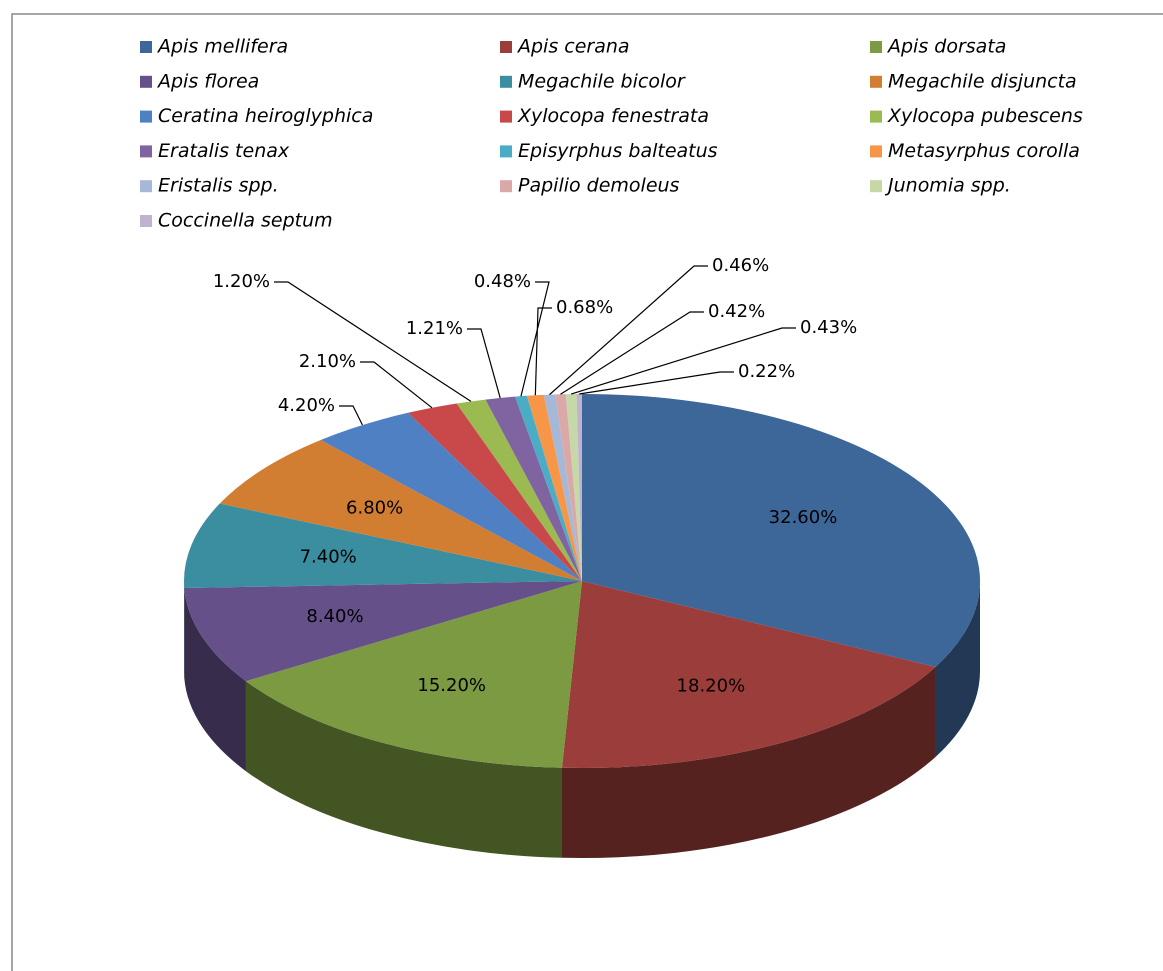  Describe the element at coordinates (947, 186) in the screenshot. I see `legend-label: Junomia spp.` at that location.